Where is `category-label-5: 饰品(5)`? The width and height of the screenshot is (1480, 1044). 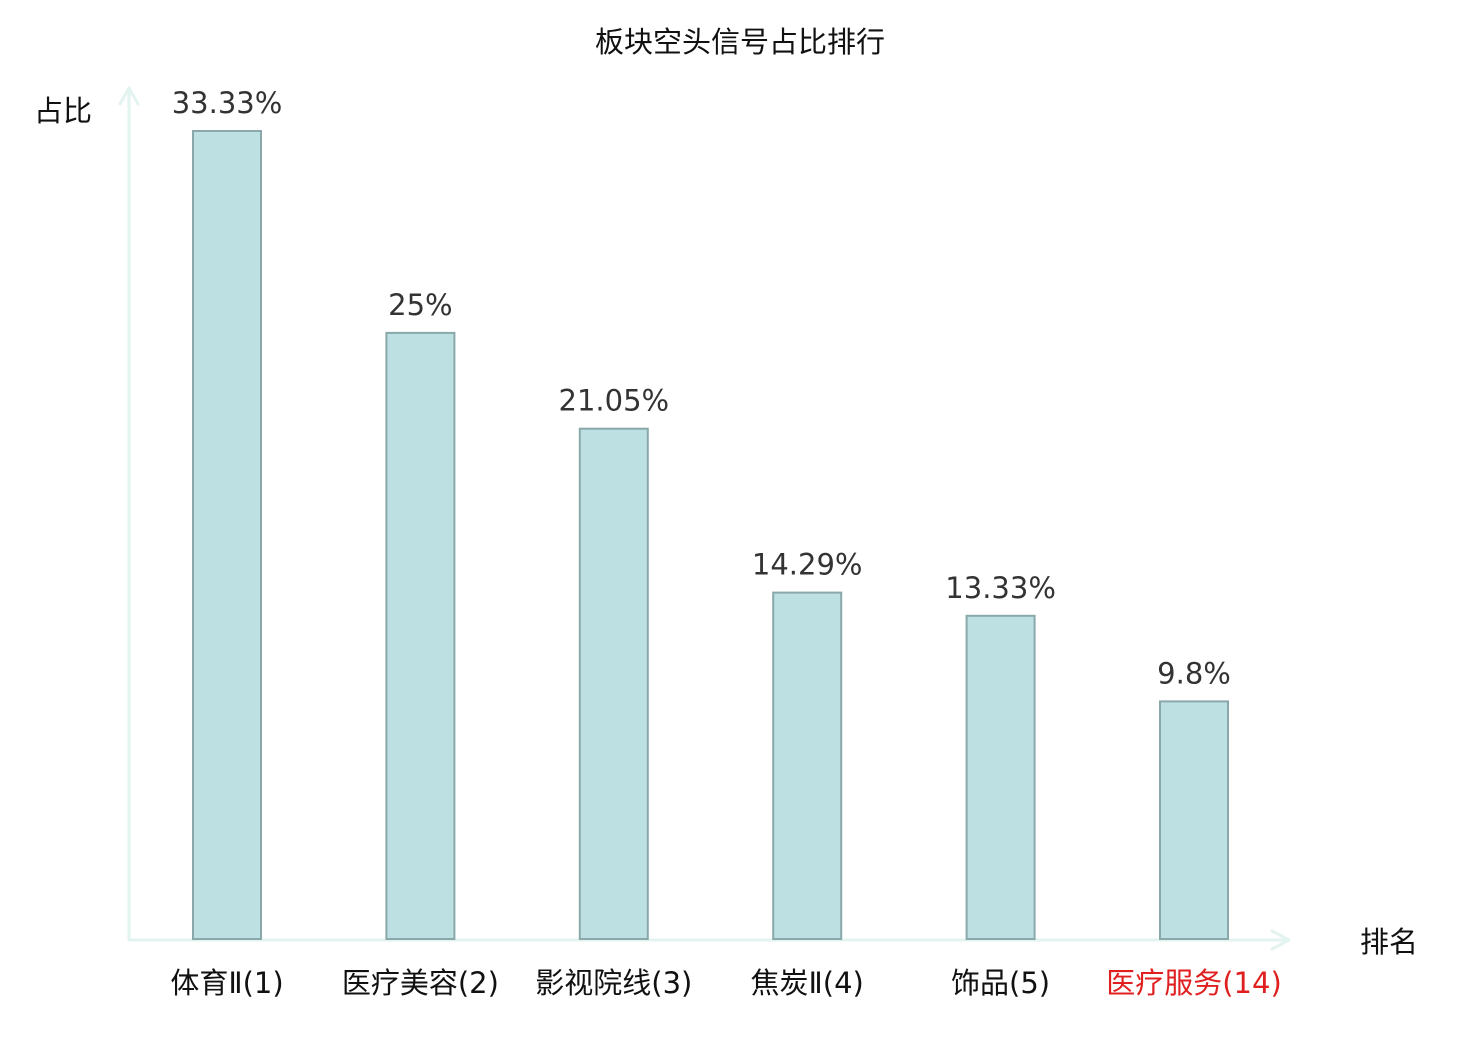
category-label-5: 饰品(5) is located at coordinates (1000, 983).